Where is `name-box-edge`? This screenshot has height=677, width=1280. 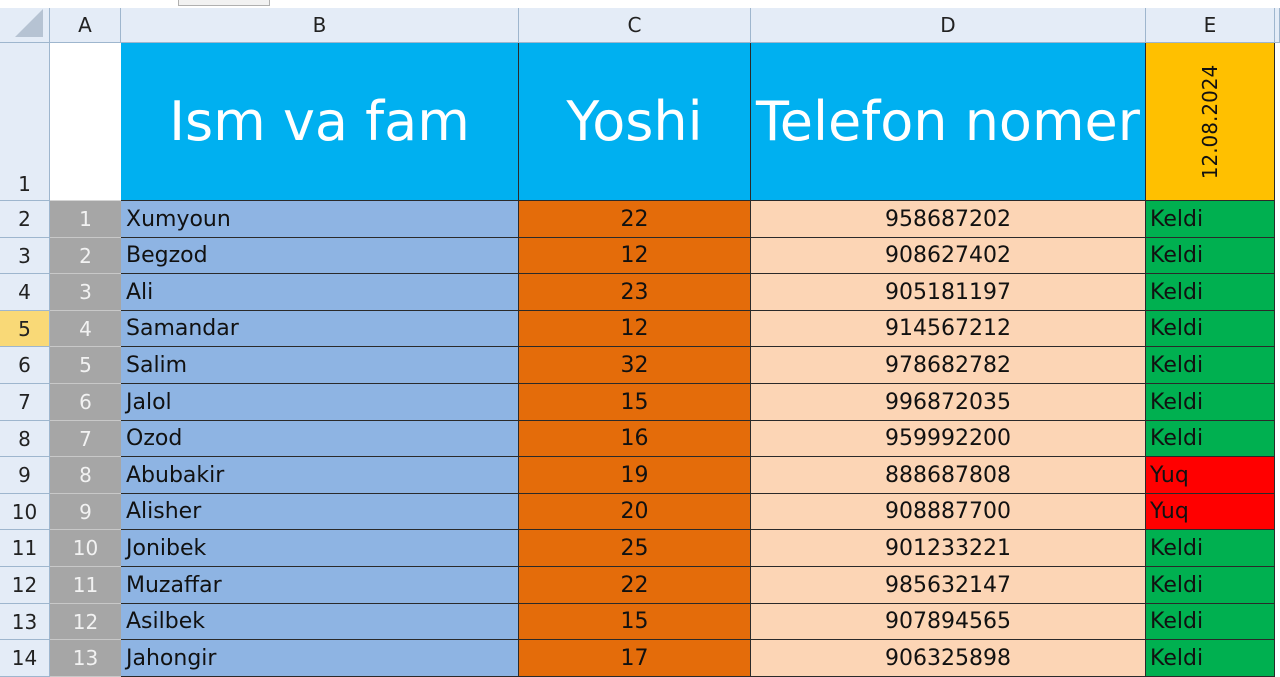 name-box-edge is located at coordinates (224, 3).